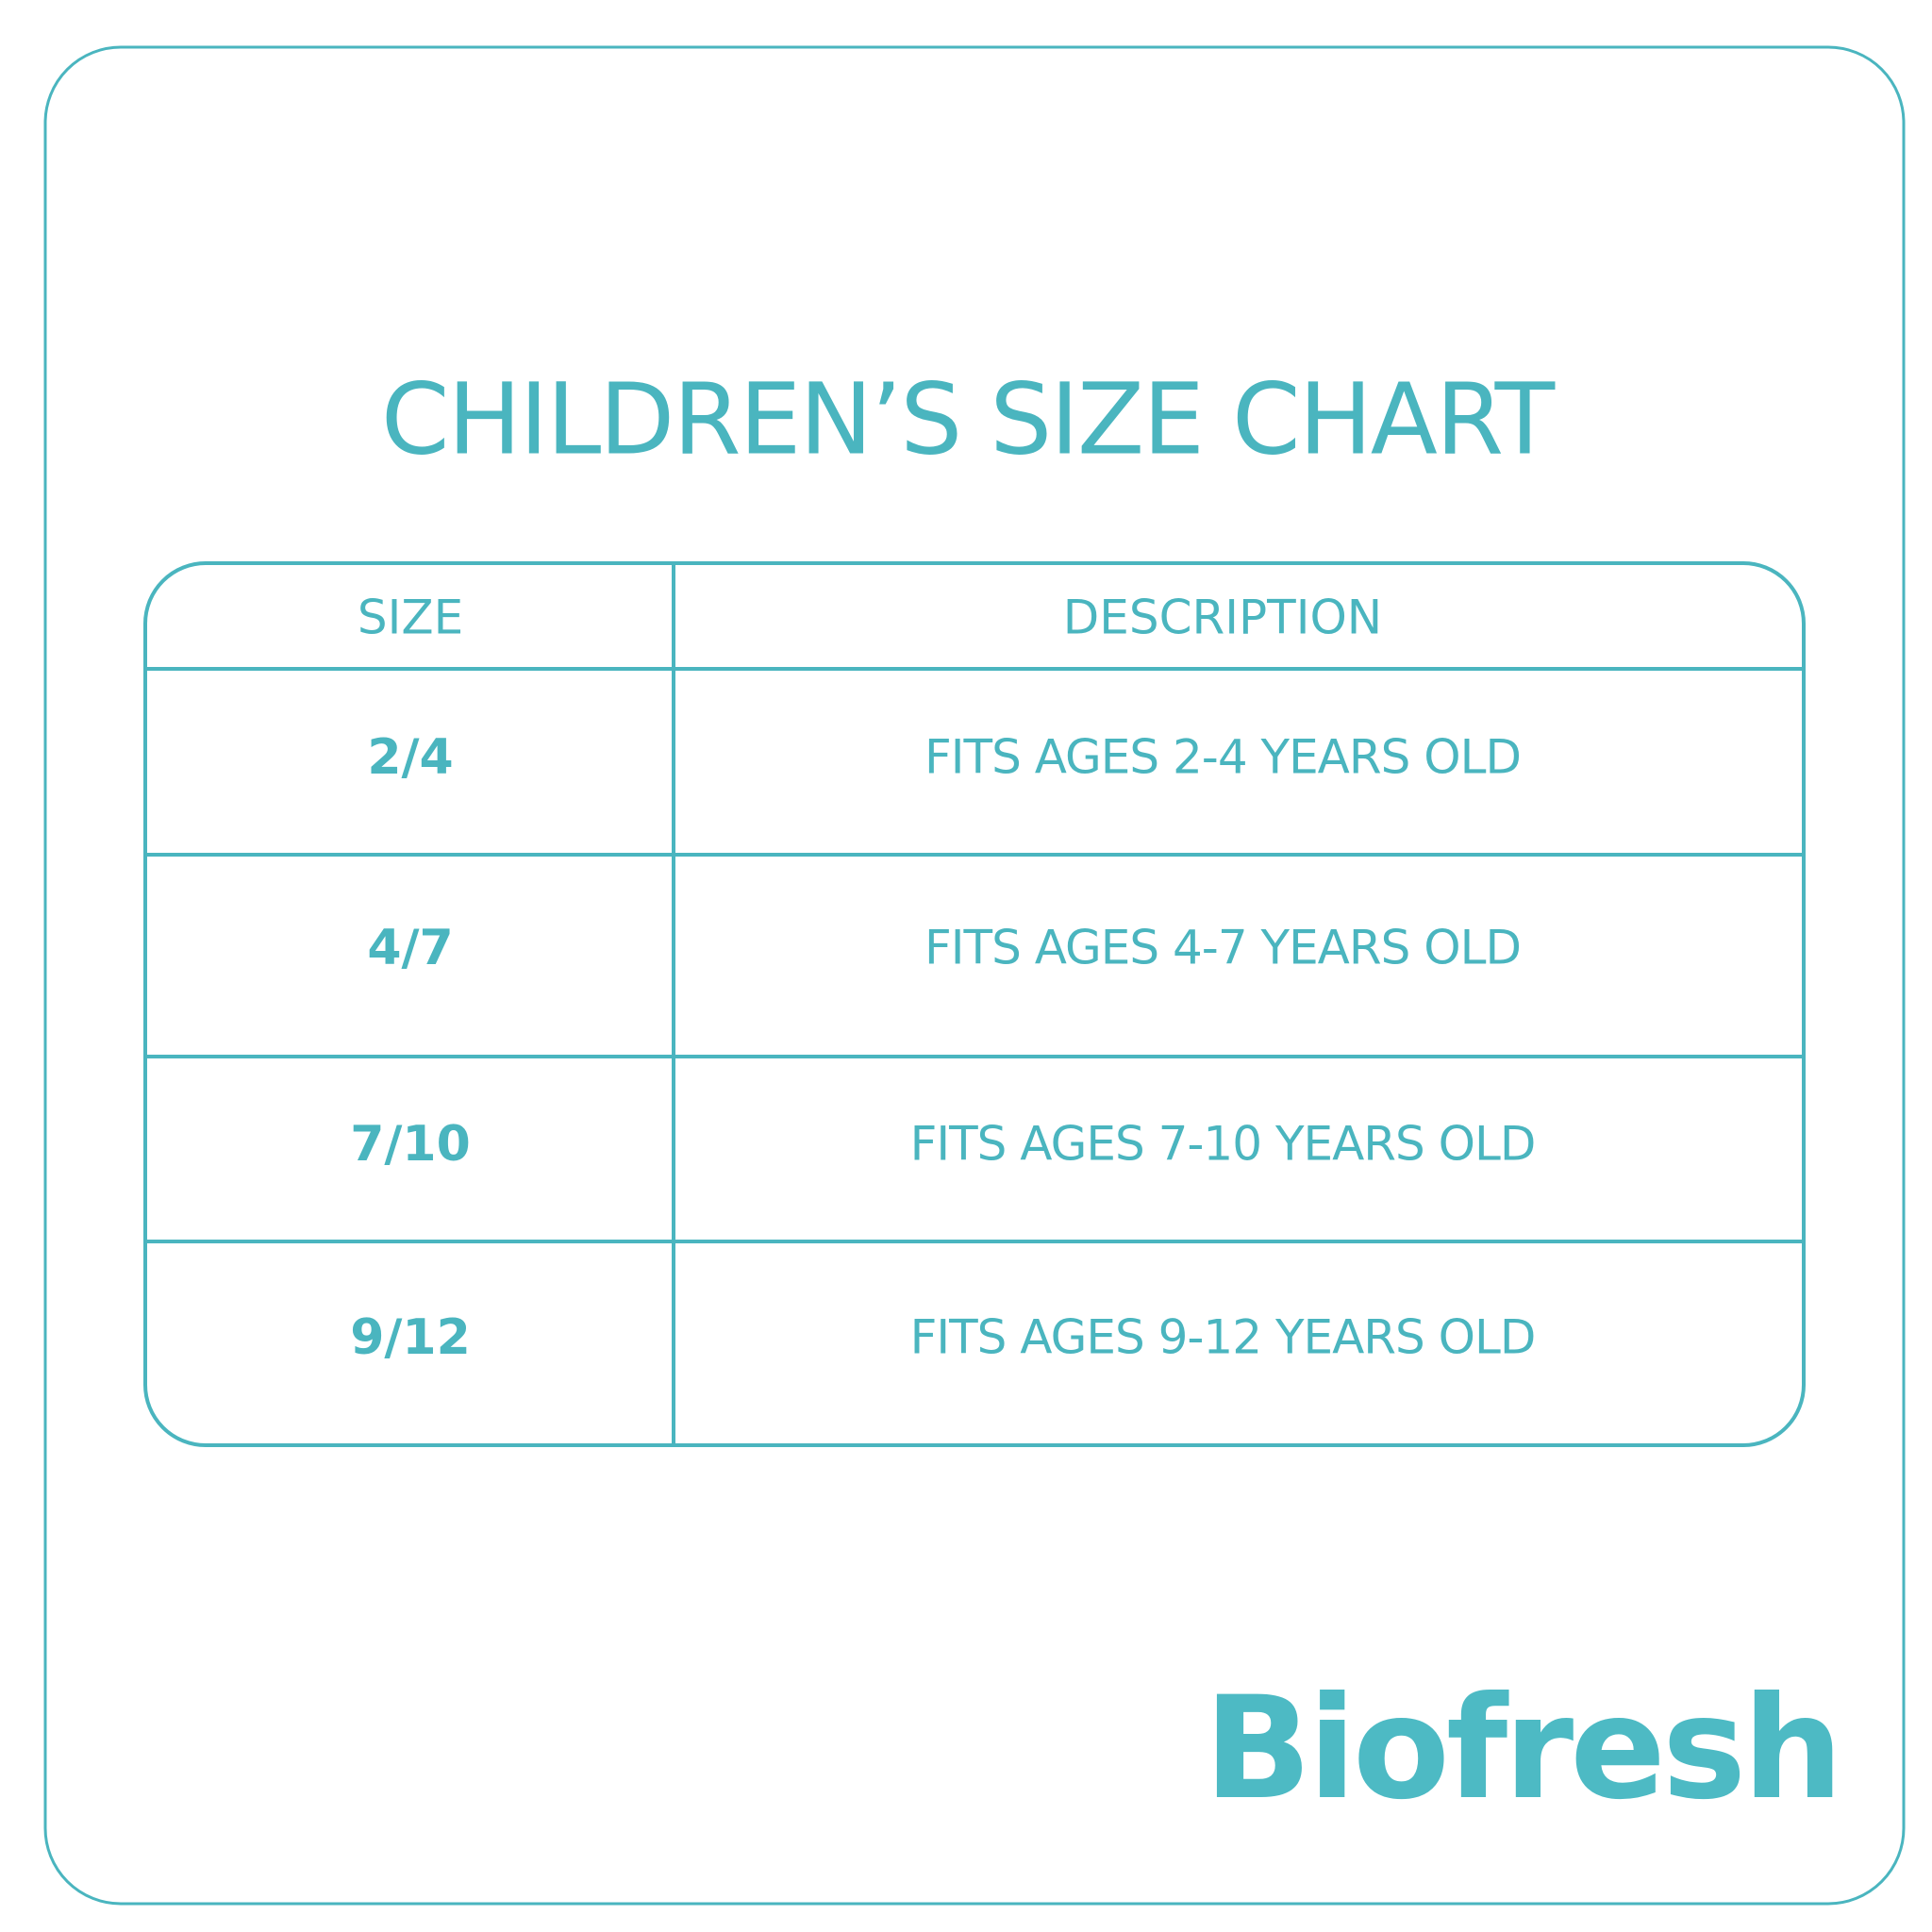  What do you see at coordinates (410, 1337) in the screenshot?
I see `size-cell: 9/12` at bounding box center [410, 1337].